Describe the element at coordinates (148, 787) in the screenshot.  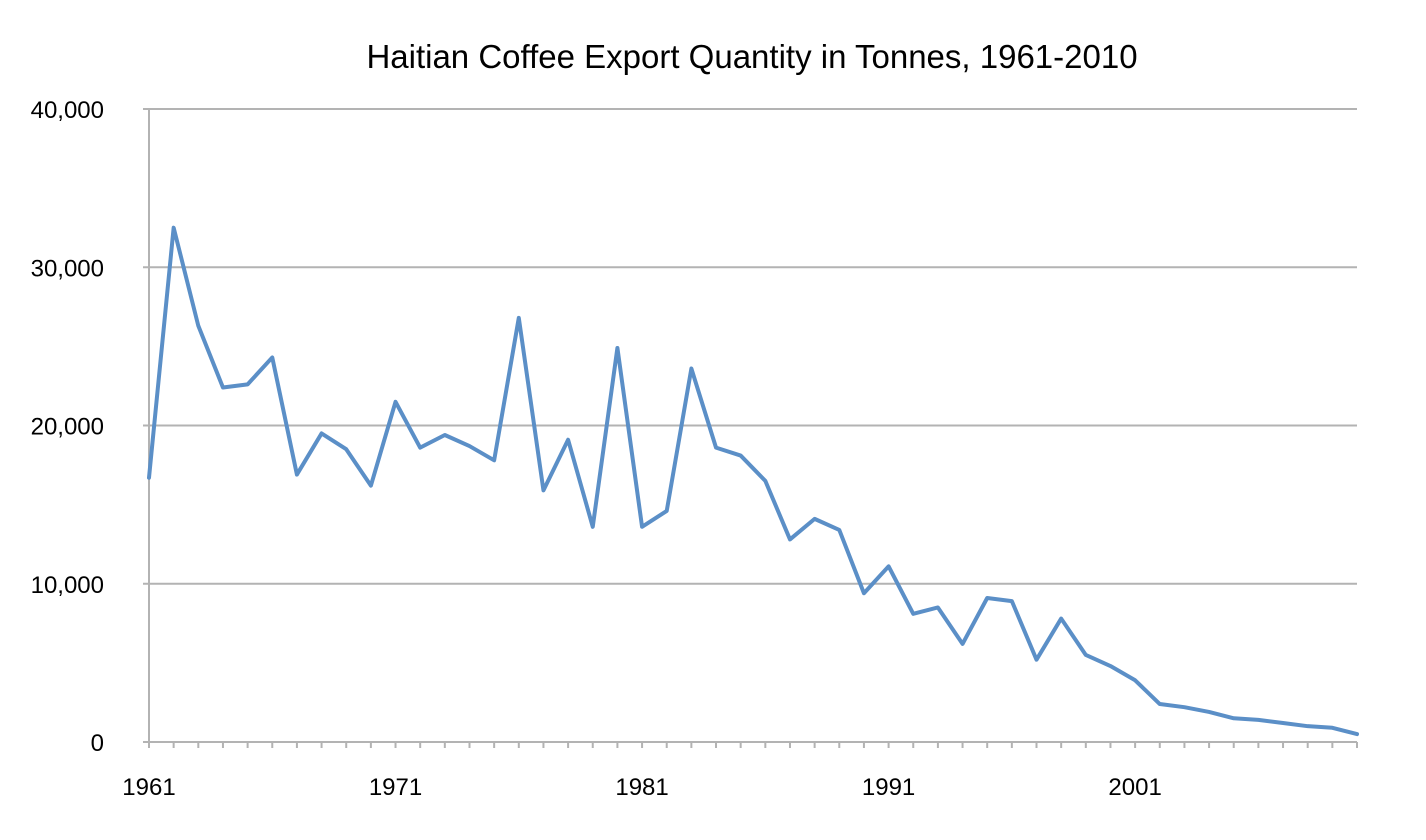
I see `x-tick-label: 1961` at that location.